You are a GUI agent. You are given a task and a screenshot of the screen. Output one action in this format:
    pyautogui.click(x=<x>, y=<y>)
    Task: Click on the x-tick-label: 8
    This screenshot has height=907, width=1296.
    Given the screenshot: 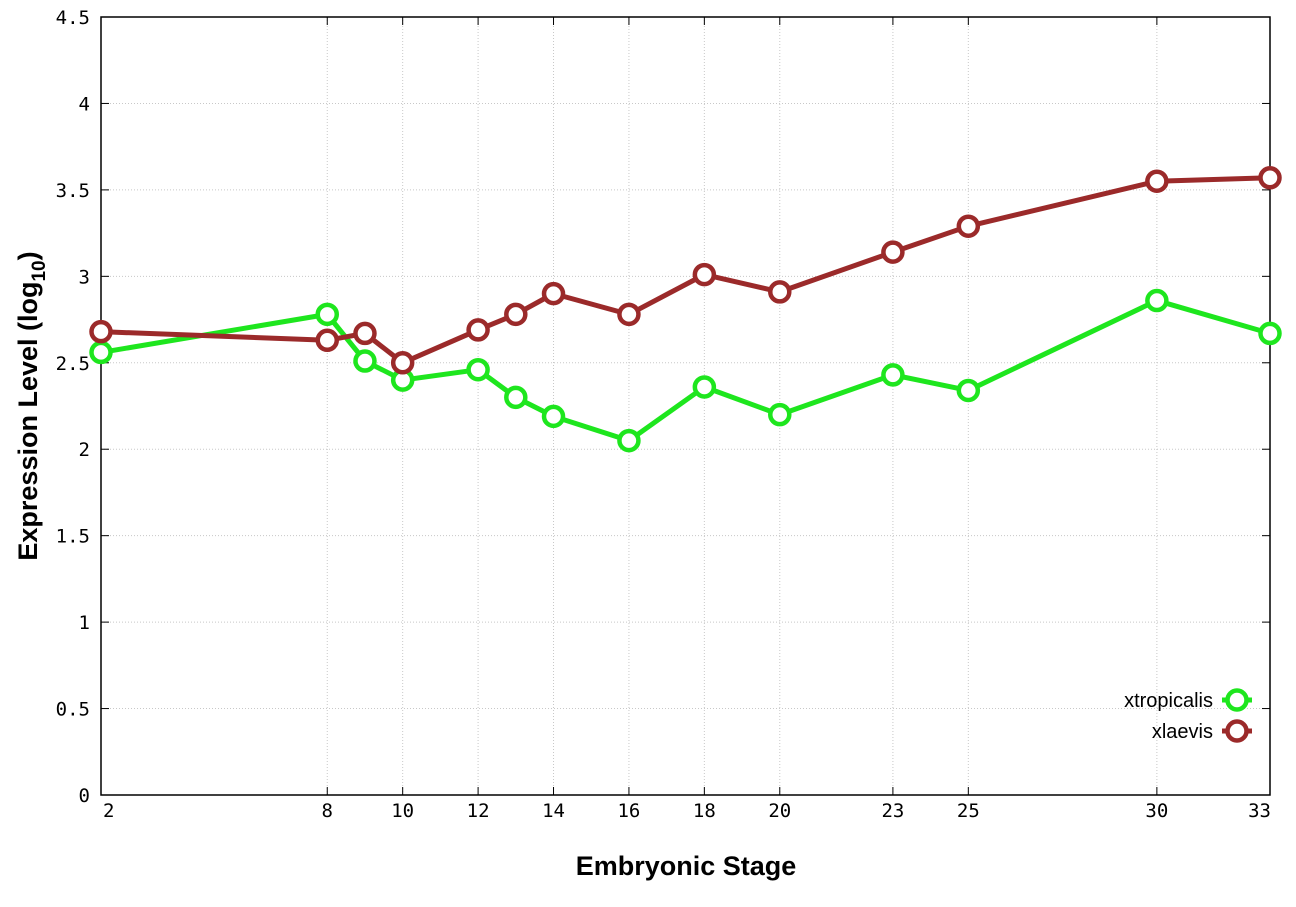 What is the action you would take?
    pyautogui.click(x=327, y=811)
    